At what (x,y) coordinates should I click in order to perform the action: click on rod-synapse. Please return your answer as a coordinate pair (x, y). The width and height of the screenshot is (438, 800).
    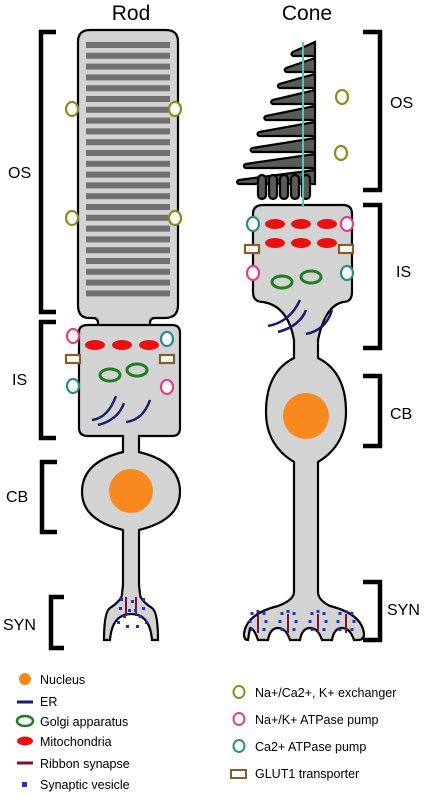
    Looking at the image, I should click on (132, 612).